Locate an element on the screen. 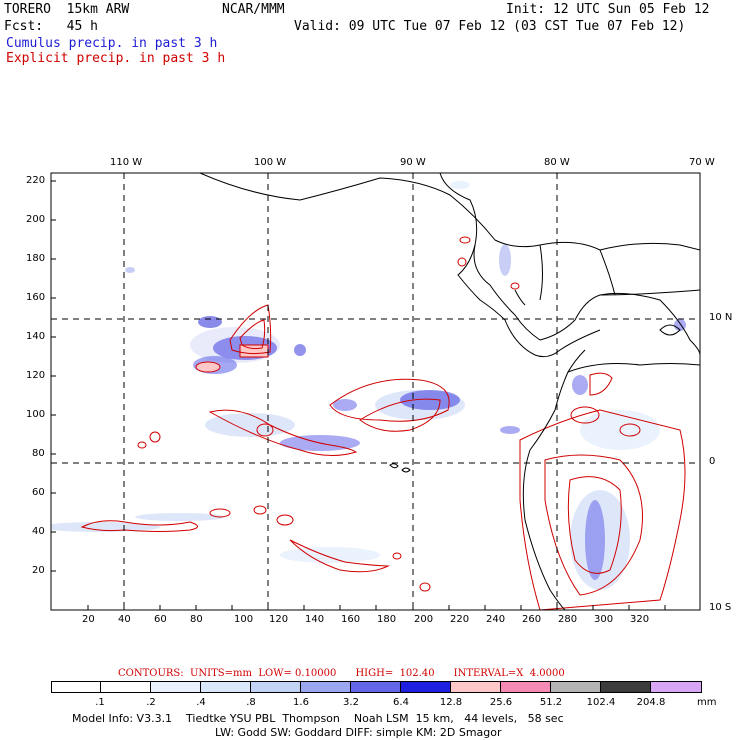 This screenshot has width=740, height=740. x-tick-320: 320 is located at coordinates (640, 619).